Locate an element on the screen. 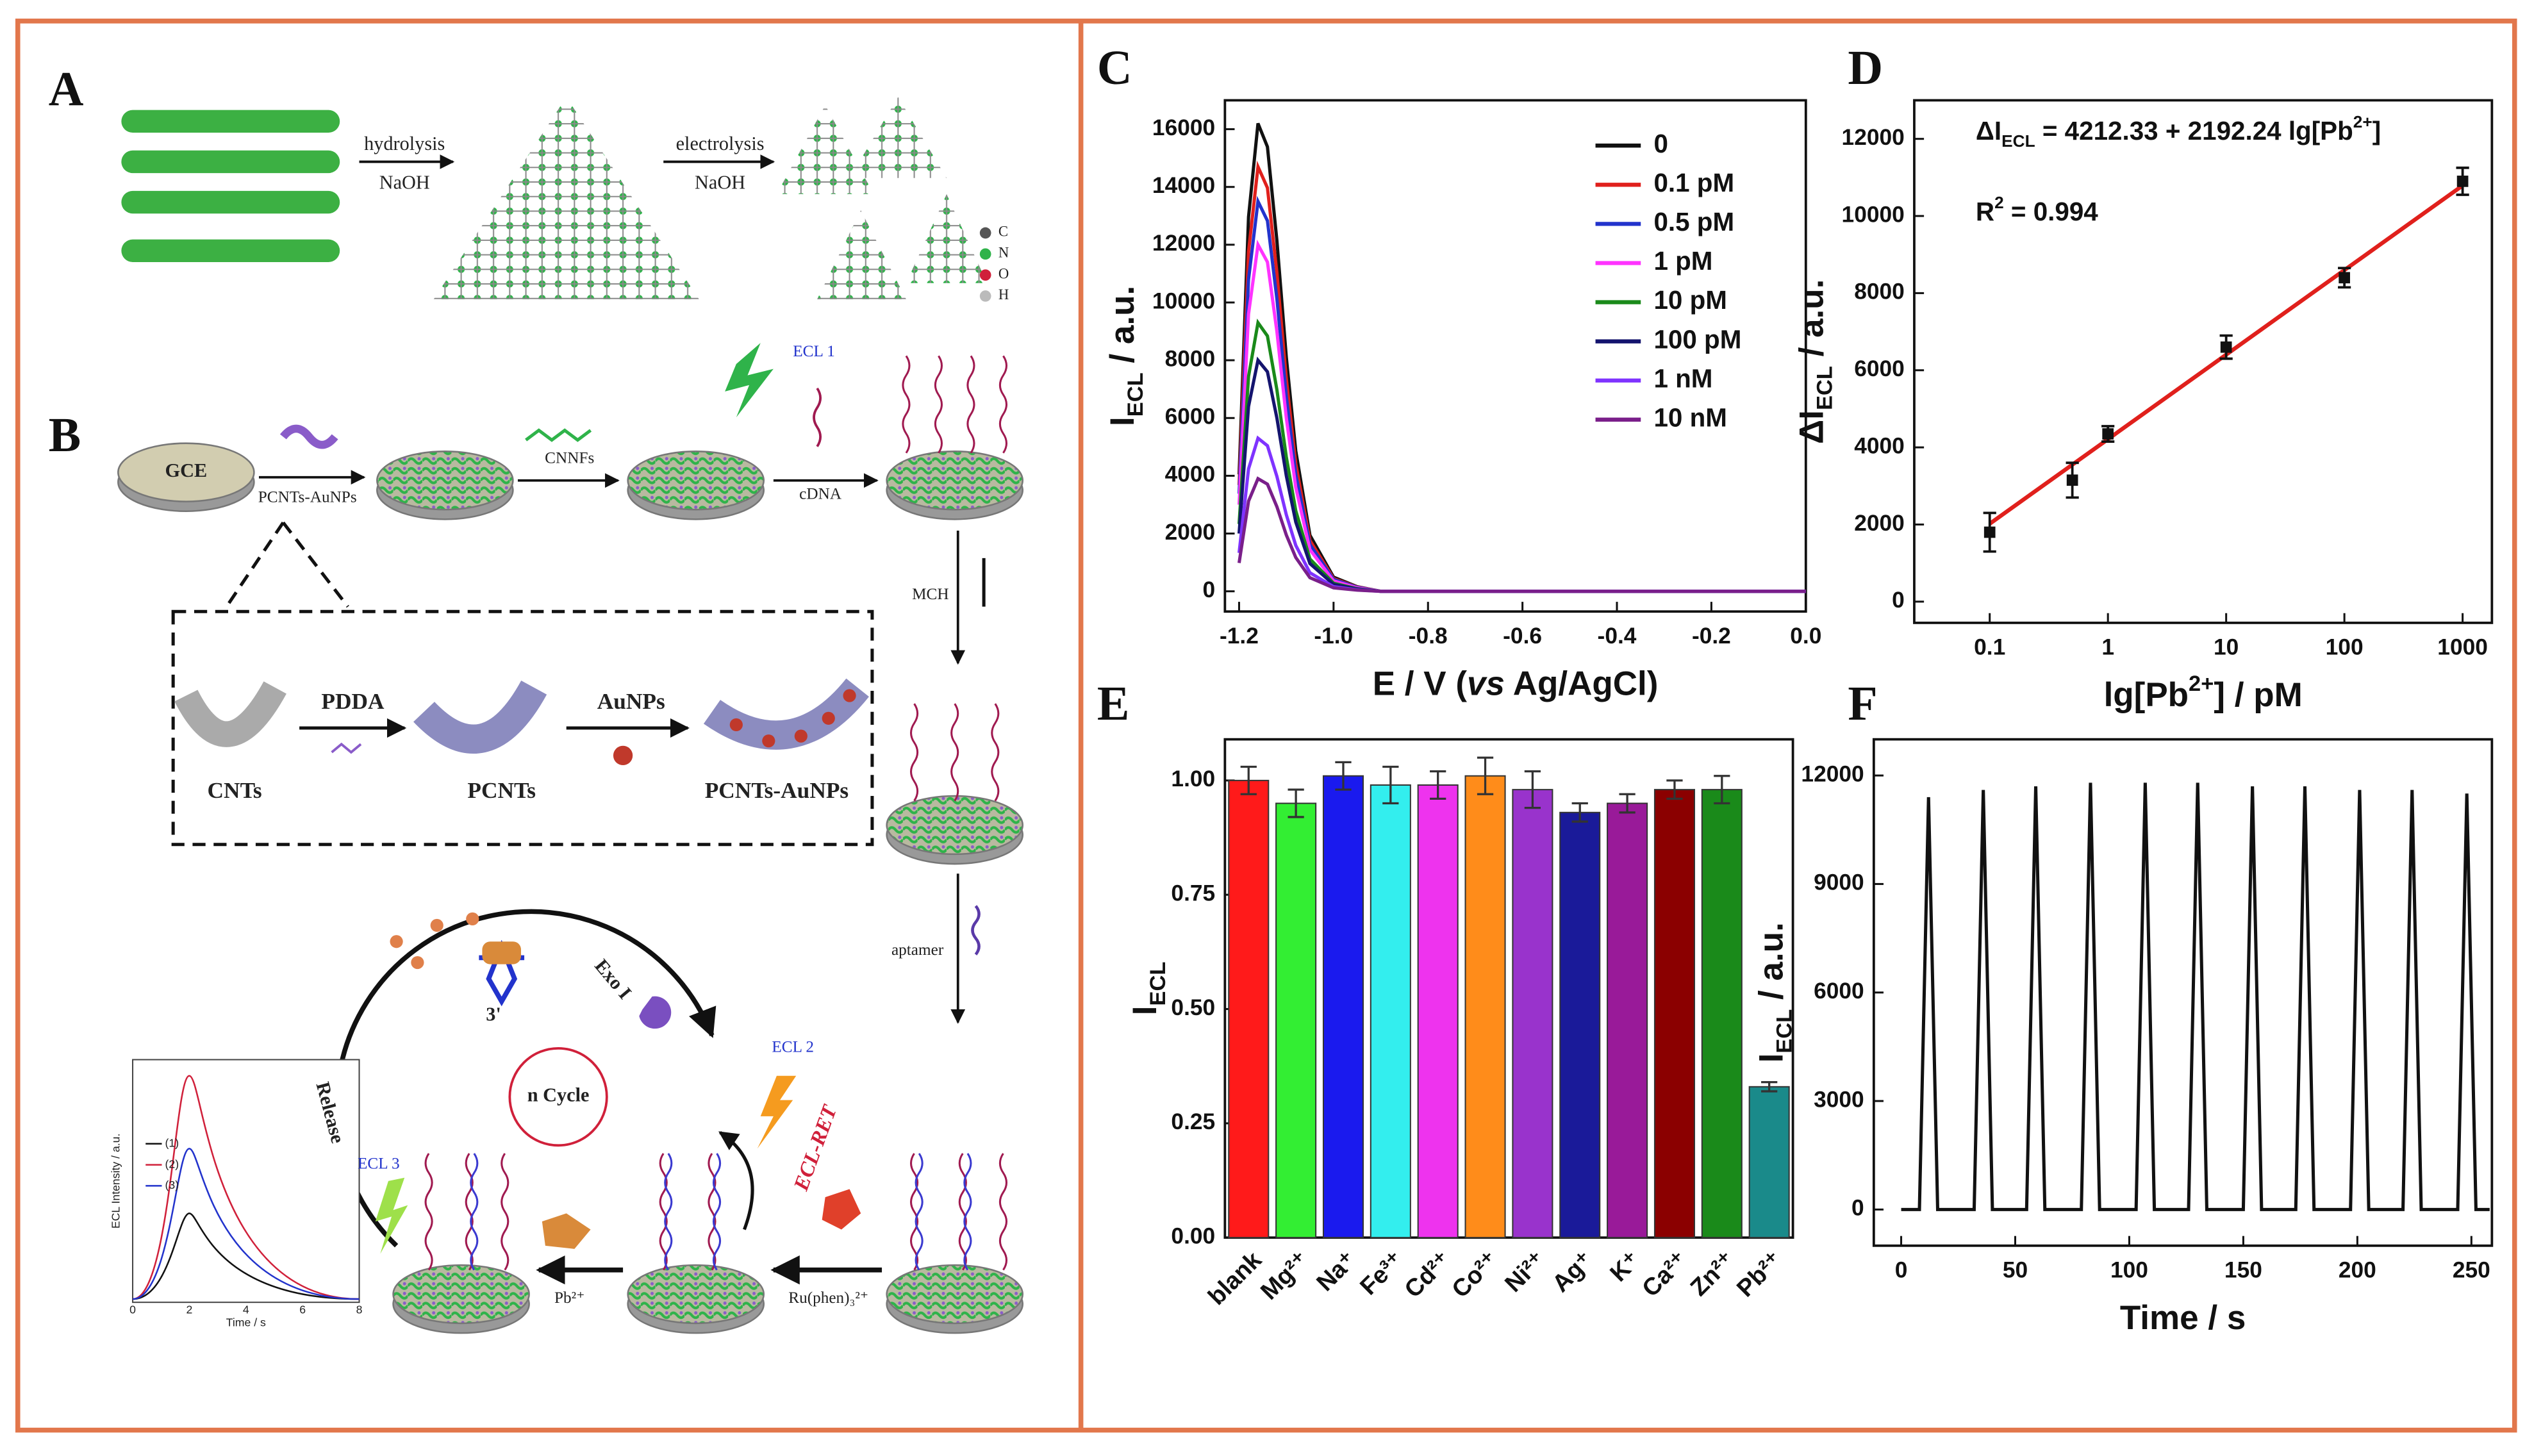 The image size is (2534, 1456). y-axis-label: ΔIECL / a.u. is located at coordinates (1815, 362).